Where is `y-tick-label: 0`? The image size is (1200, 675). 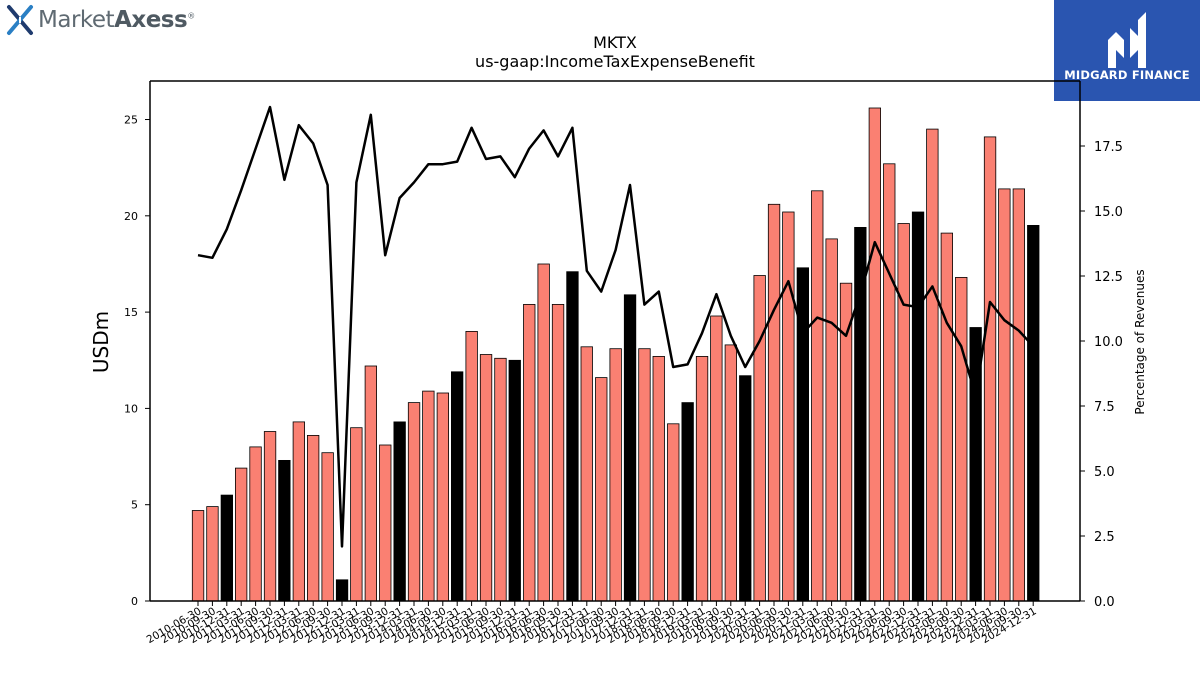
y-tick-label: 0 is located at coordinates (134, 601).